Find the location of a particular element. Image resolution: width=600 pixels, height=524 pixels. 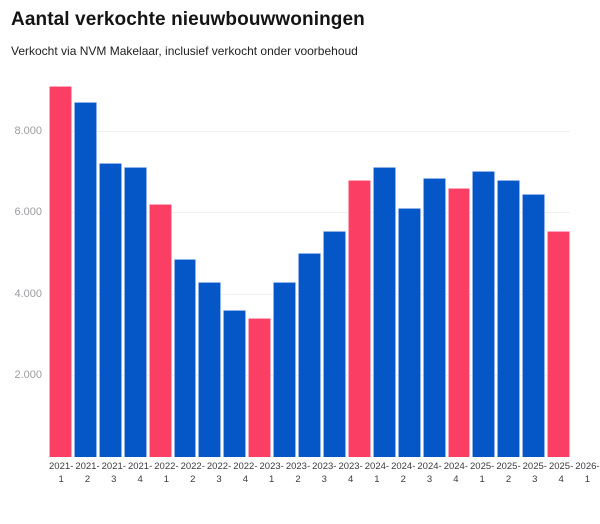

gridline-6.000 is located at coordinates (309, 213).